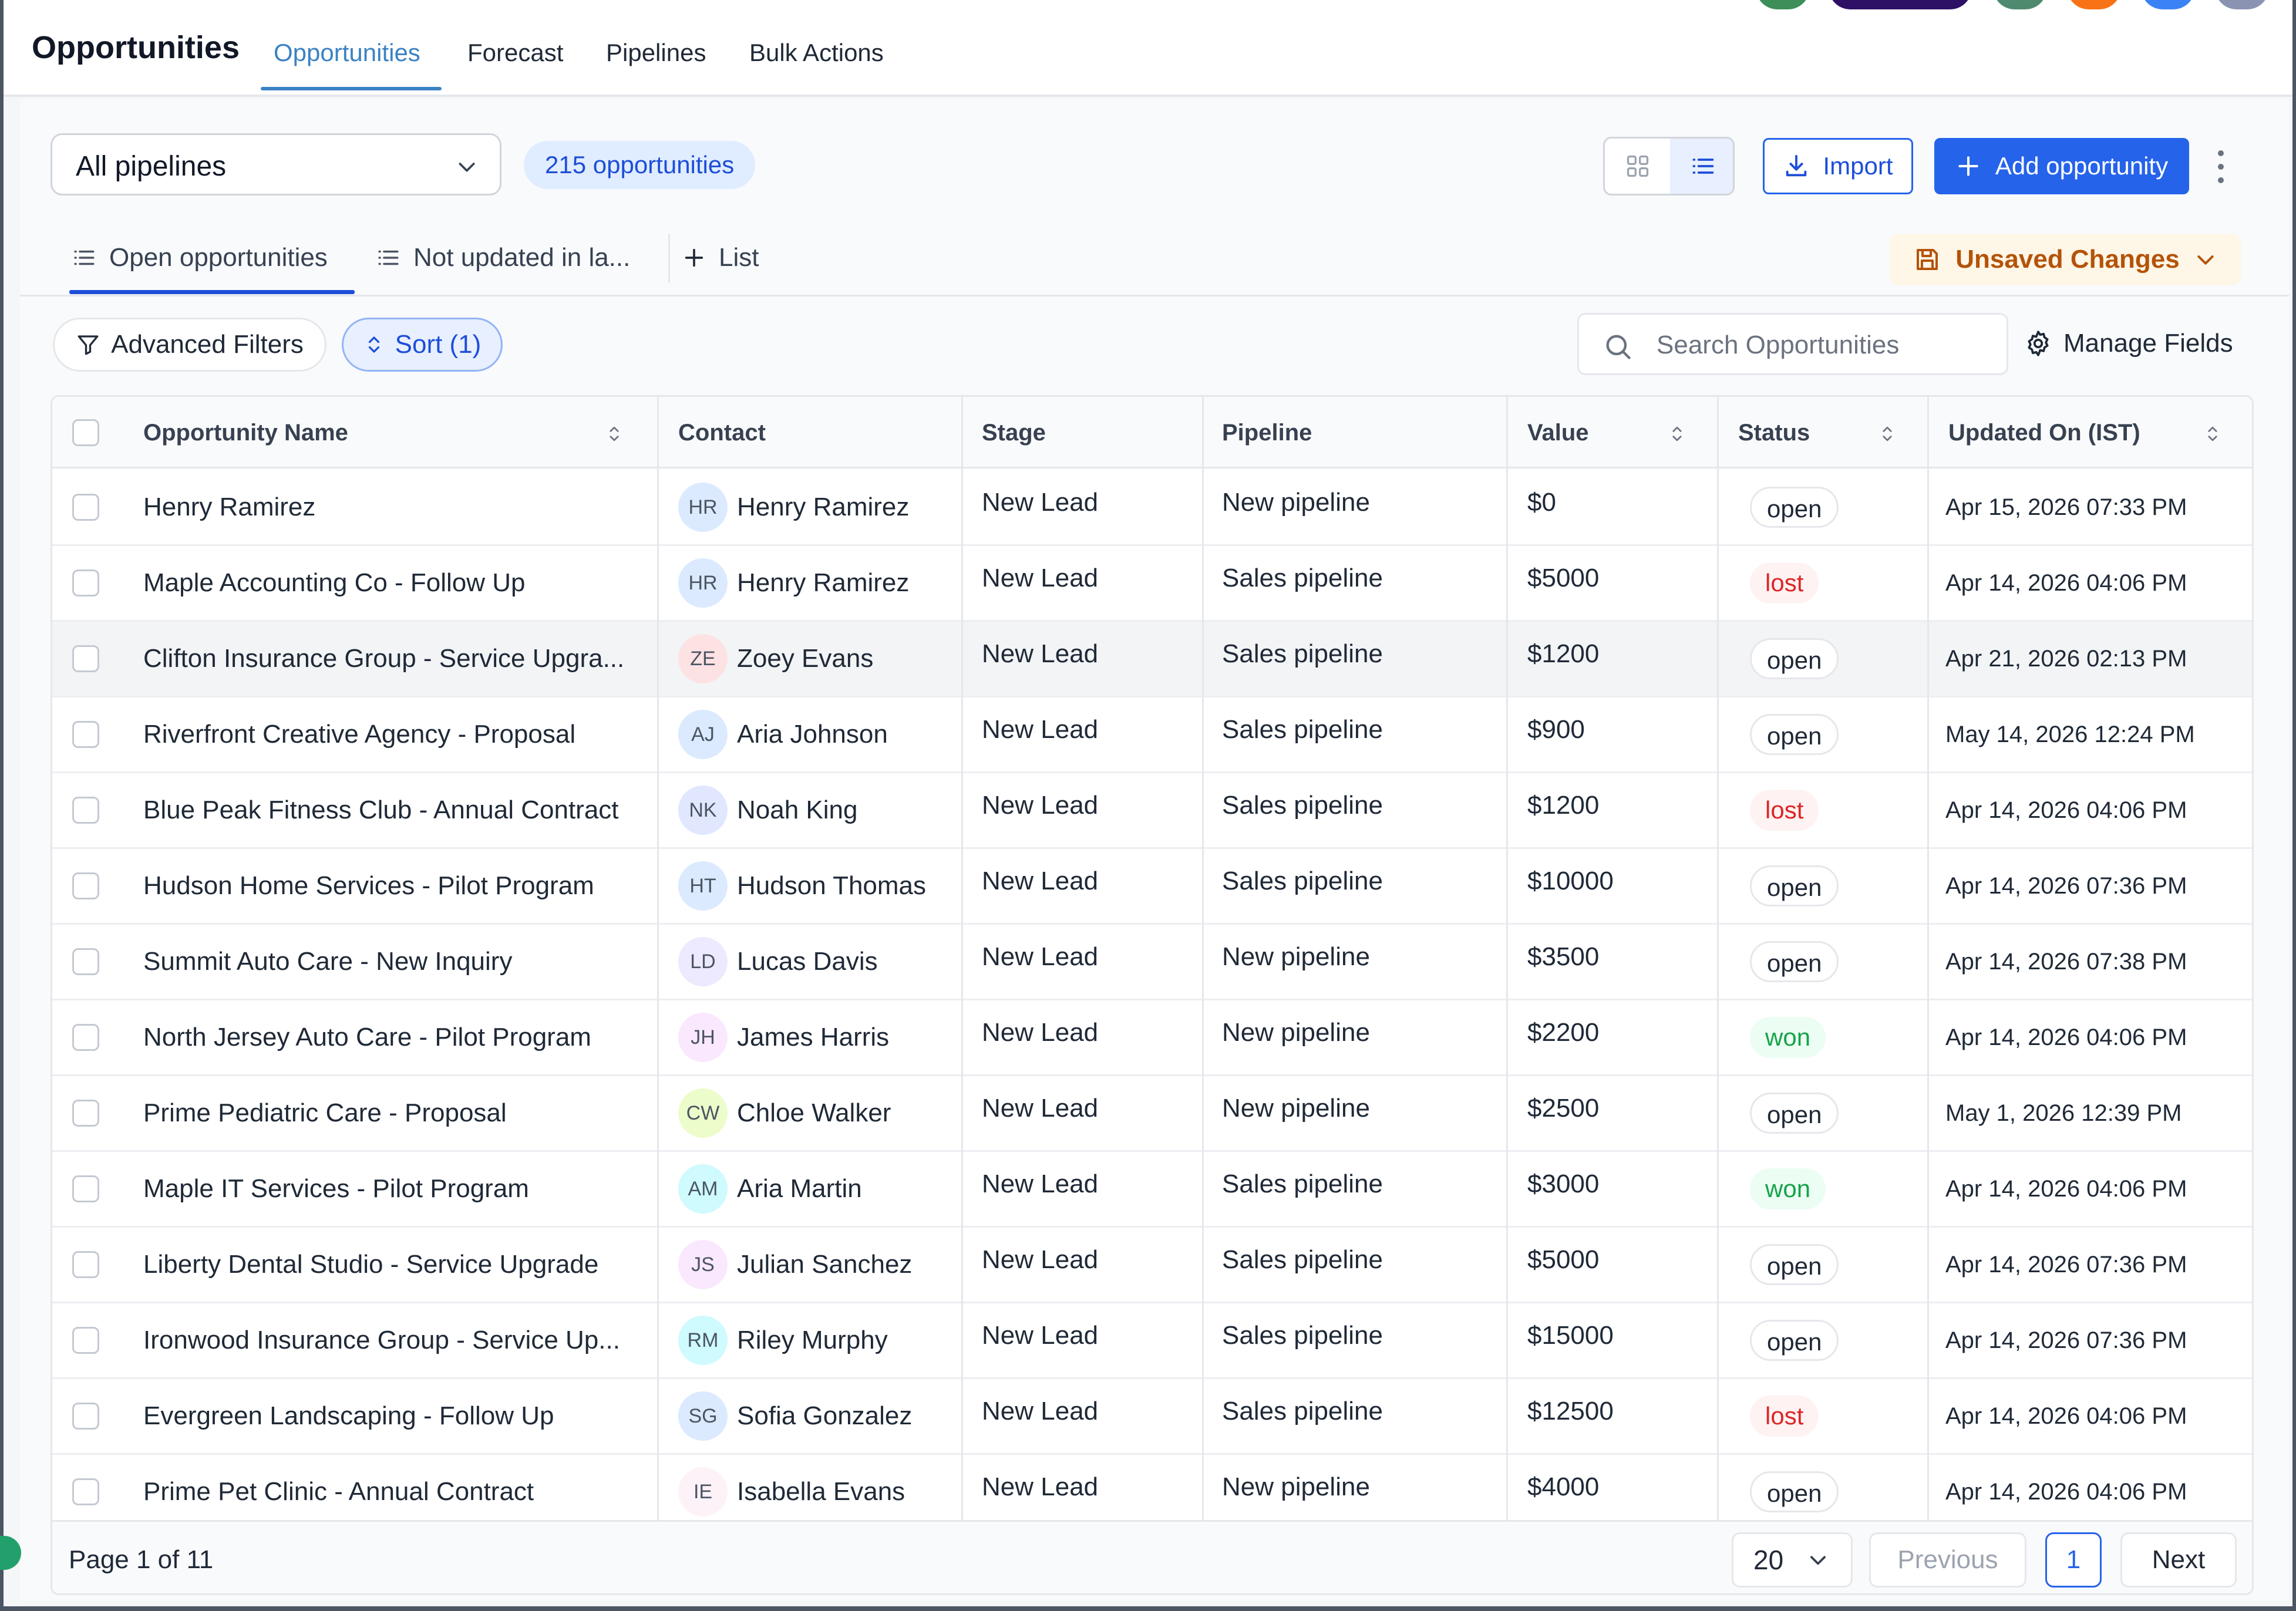  Describe the element at coordinates (381, 810) in the screenshot. I see `opportunity-name: Blue Peak Fitness Club - Annual Contract` at that location.